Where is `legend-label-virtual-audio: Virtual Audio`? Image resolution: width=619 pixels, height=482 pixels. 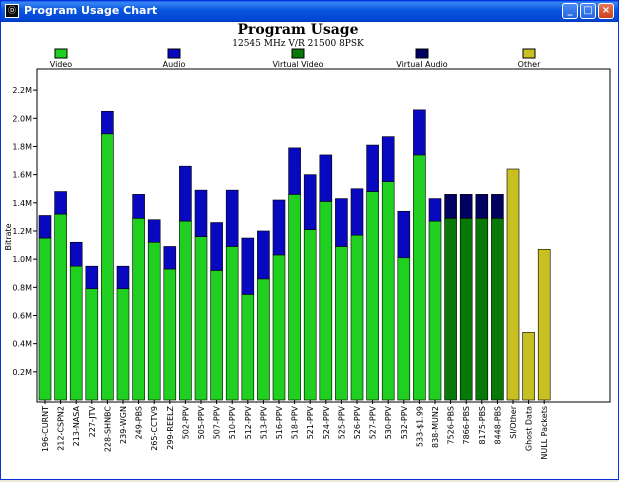 legend-label-virtual-audio: Virtual Audio is located at coordinates (422, 64).